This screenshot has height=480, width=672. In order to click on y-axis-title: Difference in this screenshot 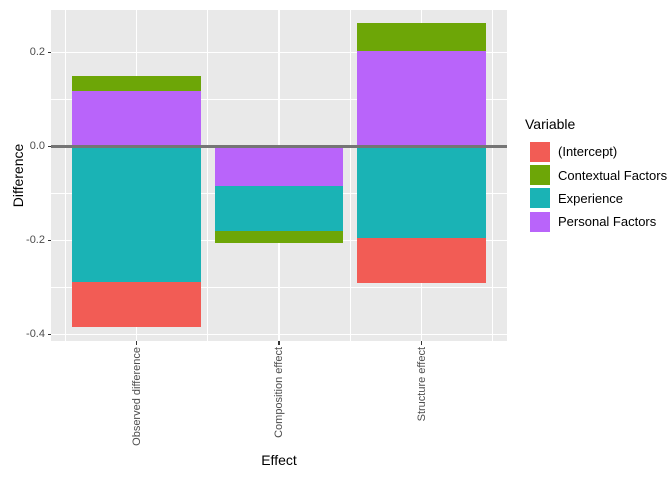, I will do `click(18, 175)`.